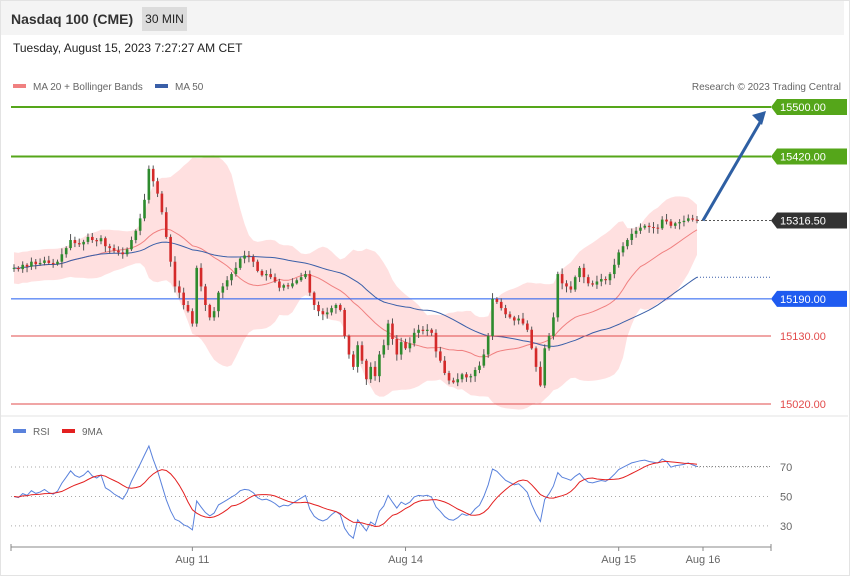 The image size is (850, 576). I want to click on level-tag-pivot: 15190.00, so click(809, 298).